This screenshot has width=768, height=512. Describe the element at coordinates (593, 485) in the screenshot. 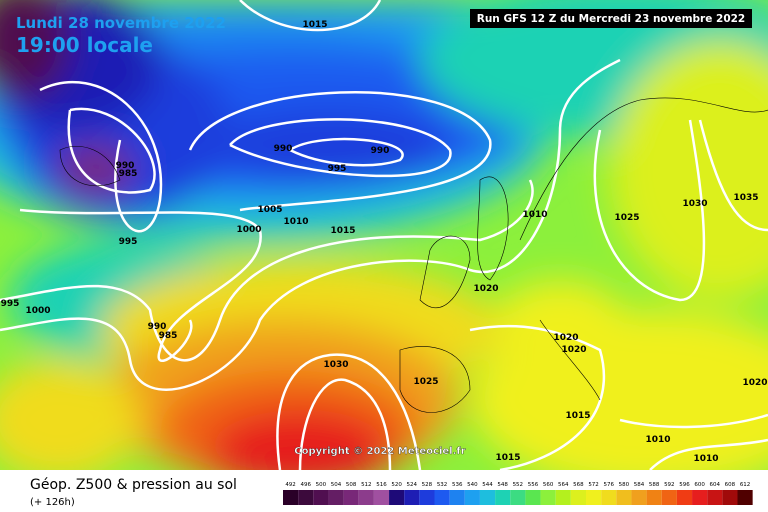

I see `colorbar-label: 572` at that location.